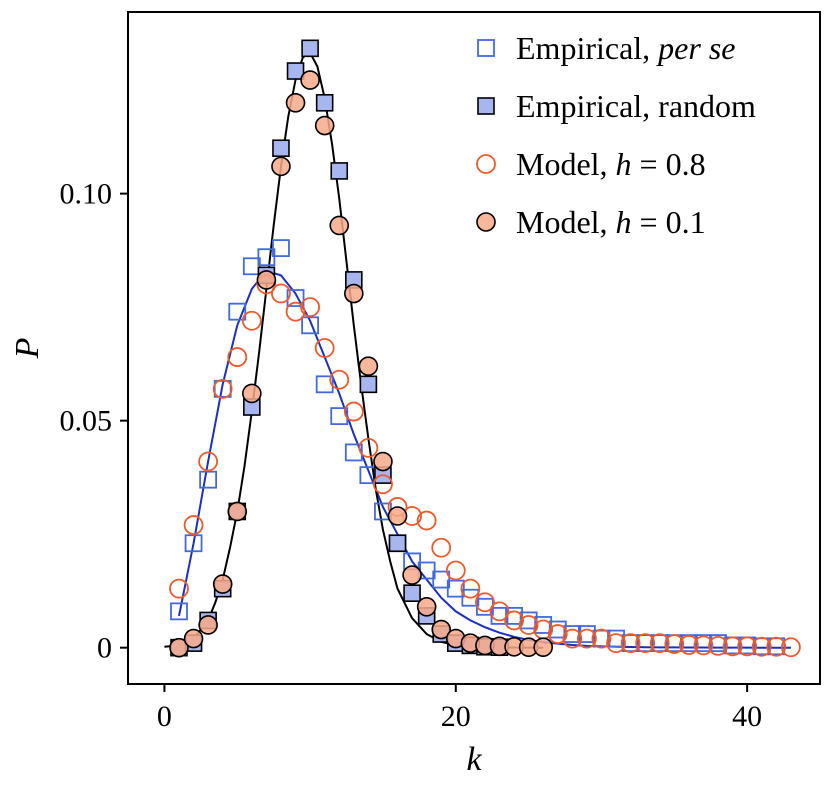 The height and width of the screenshot is (789, 831). Describe the element at coordinates (587, 48) in the screenshot. I see `legend-label-text: Empirical,` at that location.